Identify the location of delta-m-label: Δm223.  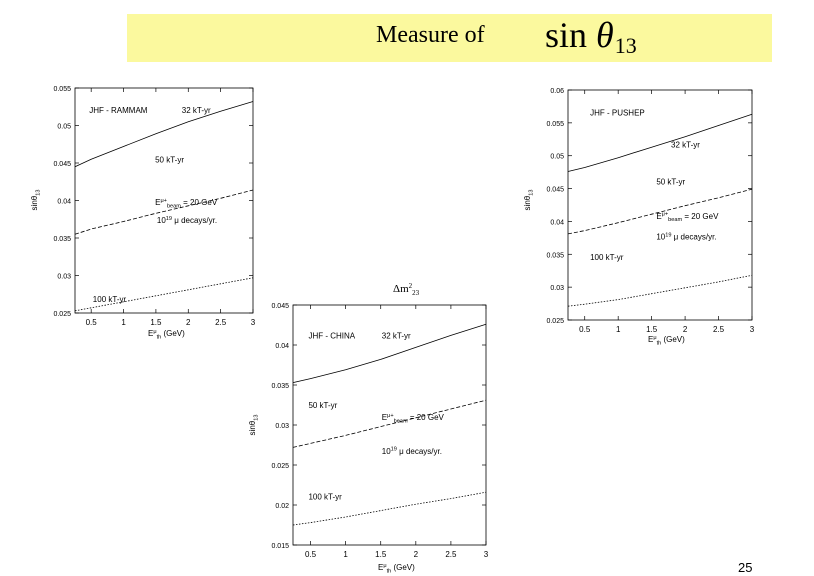
(406, 289).